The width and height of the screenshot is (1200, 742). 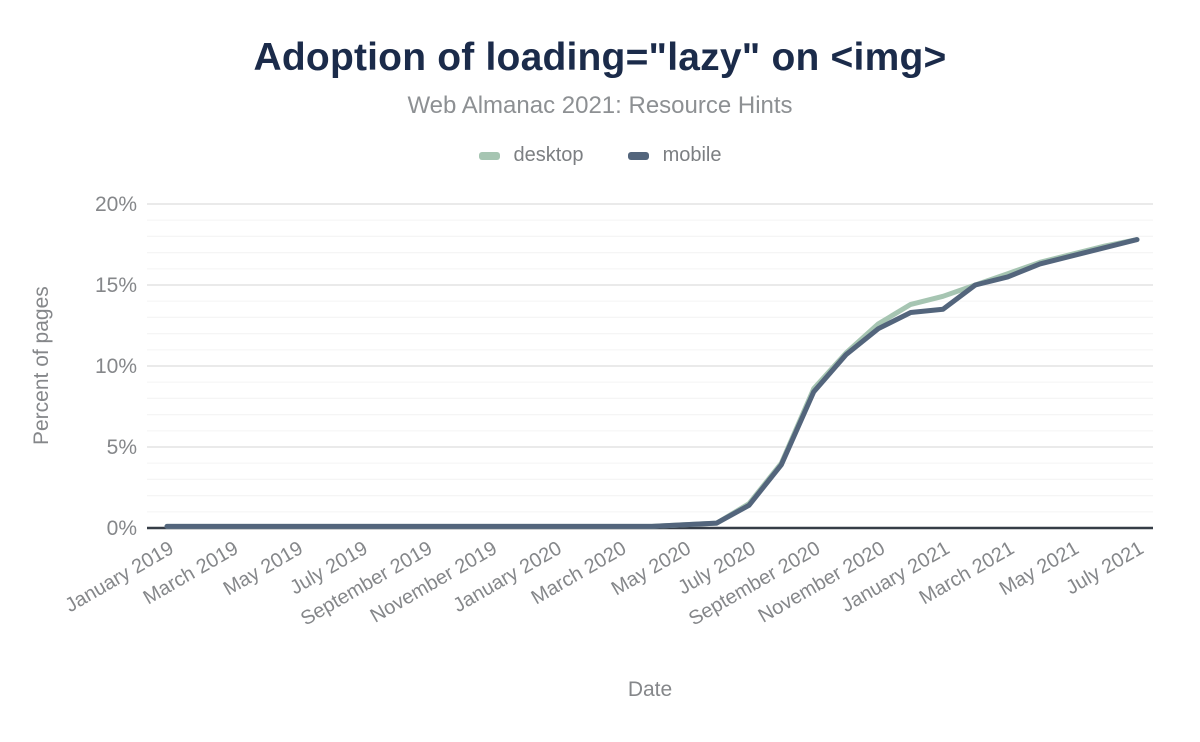 I want to click on y-tick-label: 20%, so click(x=116, y=204).